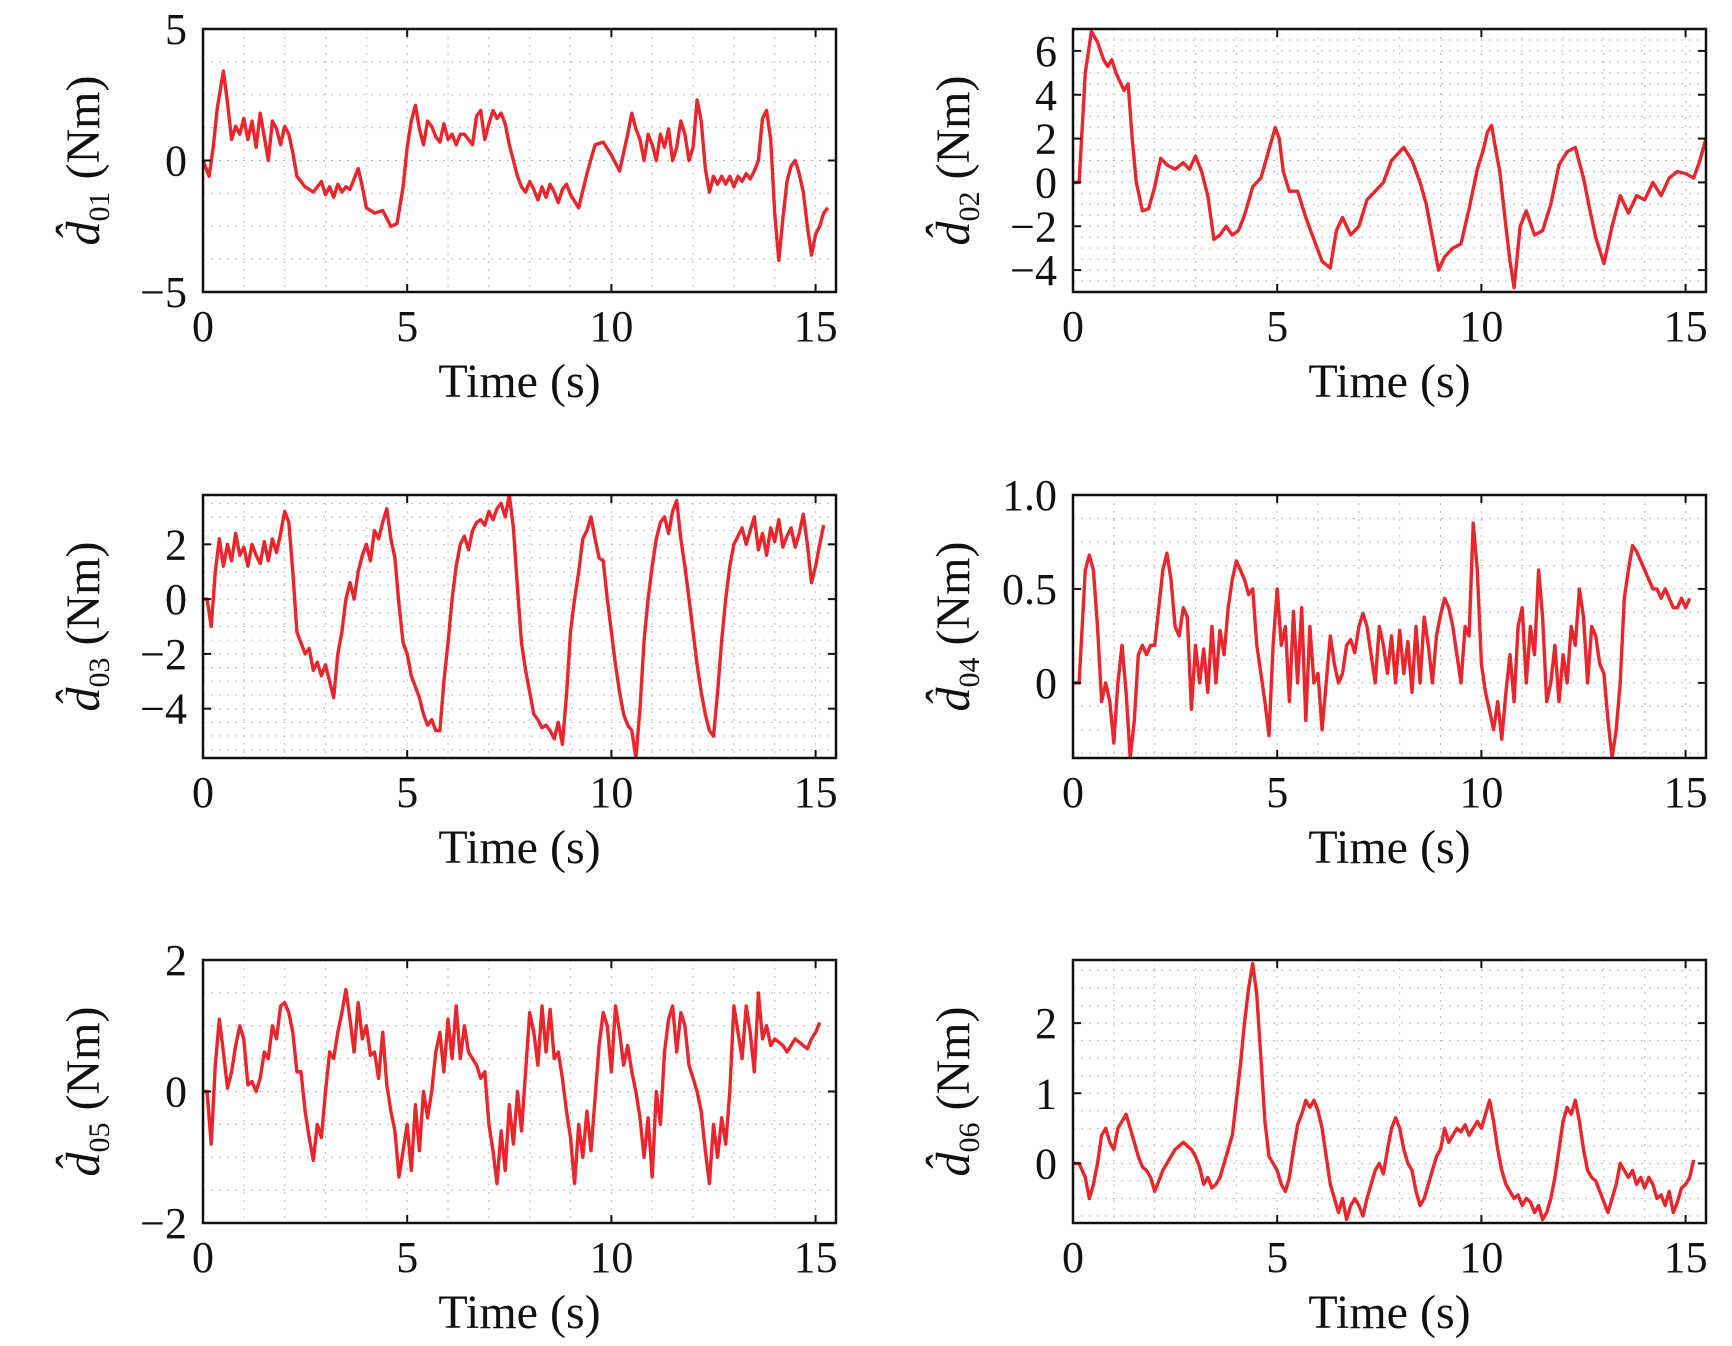  Describe the element at coordinates (176, 29) in the screenshot. I see `y-tick-label: 5` at that location.